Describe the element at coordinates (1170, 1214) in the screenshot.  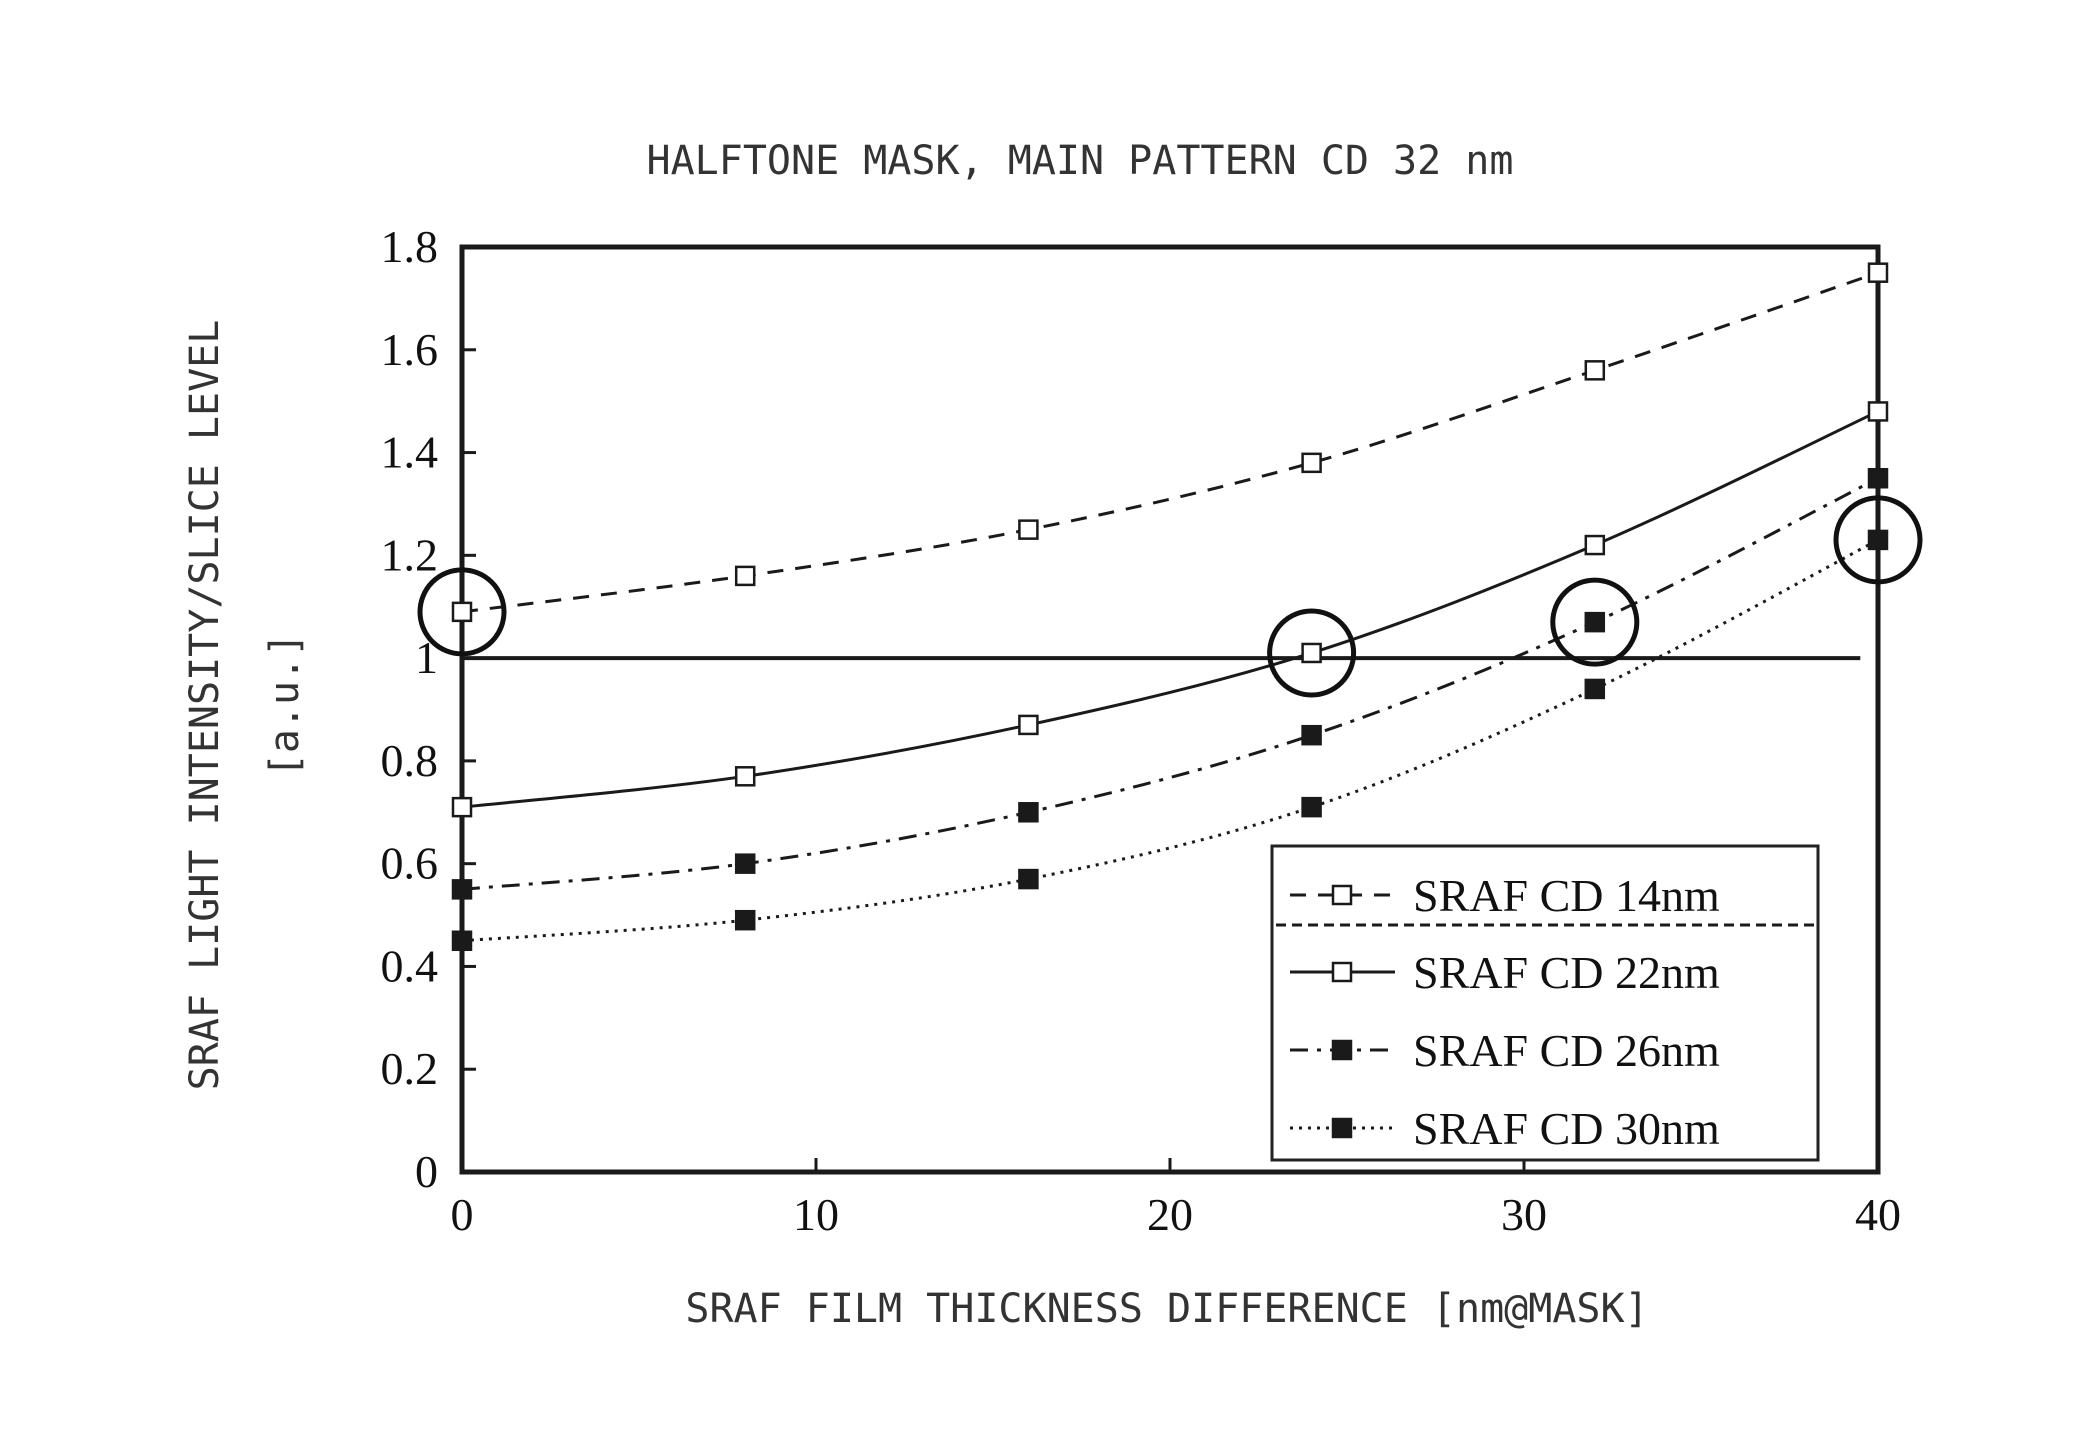
I see `x-tick-label: 20` at that location.